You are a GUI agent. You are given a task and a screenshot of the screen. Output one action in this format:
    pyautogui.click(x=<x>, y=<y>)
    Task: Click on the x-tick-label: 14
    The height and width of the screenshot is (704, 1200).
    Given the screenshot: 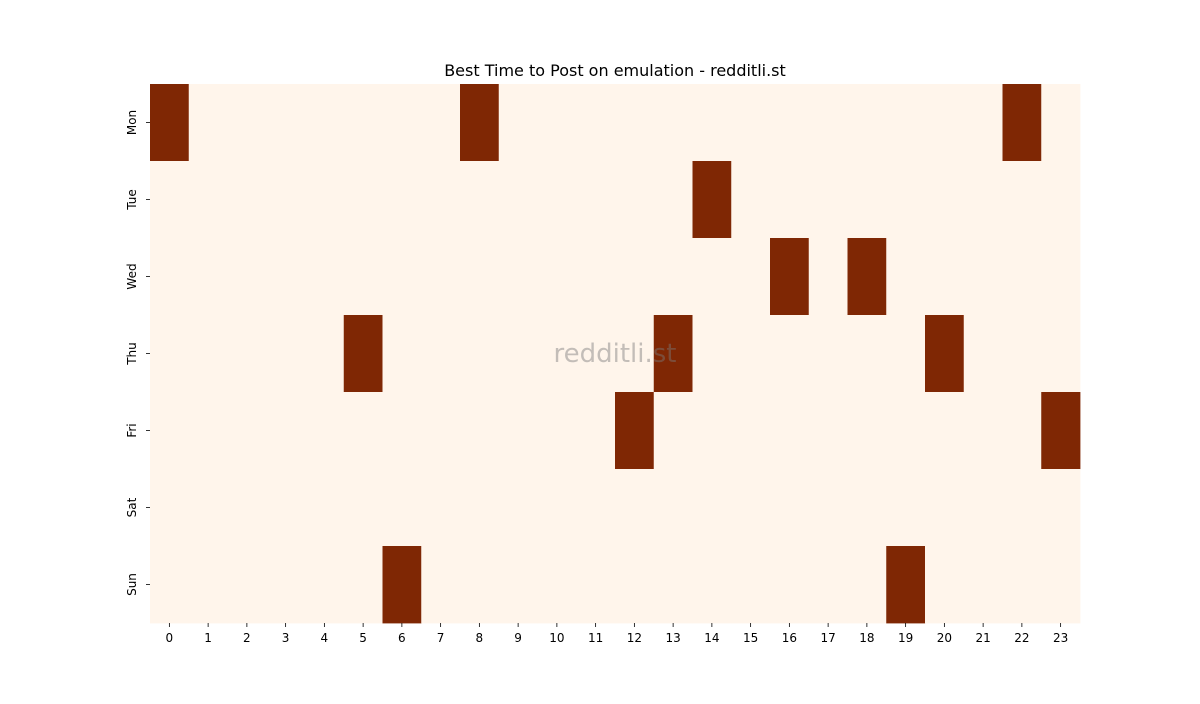 What is the action you would take?
    pyautogui.click(x=711, y=638)
    